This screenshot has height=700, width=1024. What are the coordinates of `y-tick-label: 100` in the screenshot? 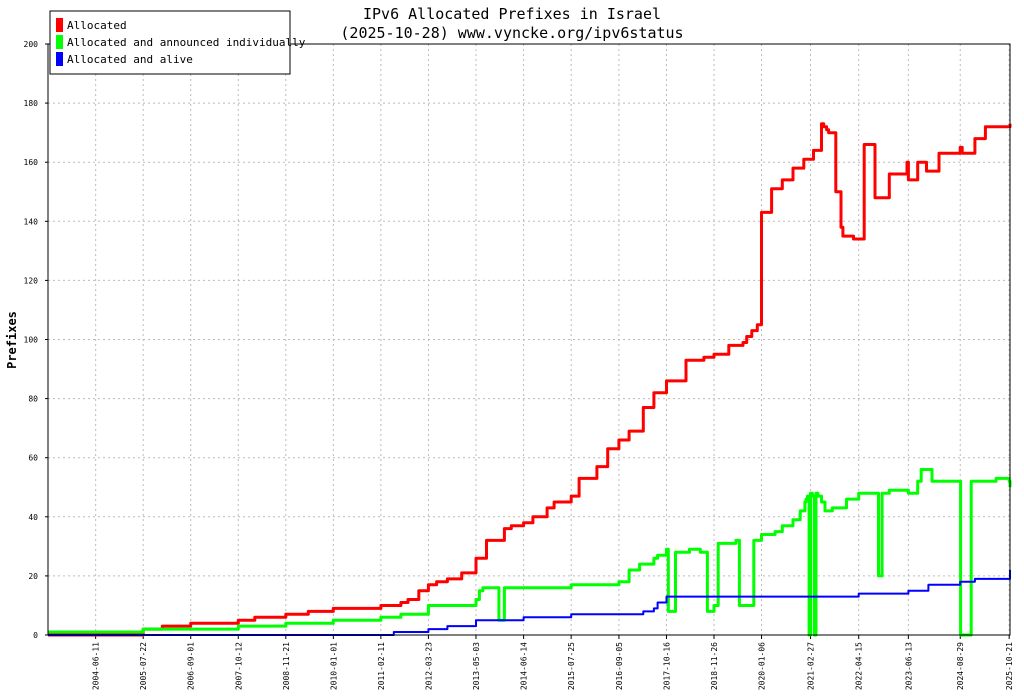 It's located at (31, 340).